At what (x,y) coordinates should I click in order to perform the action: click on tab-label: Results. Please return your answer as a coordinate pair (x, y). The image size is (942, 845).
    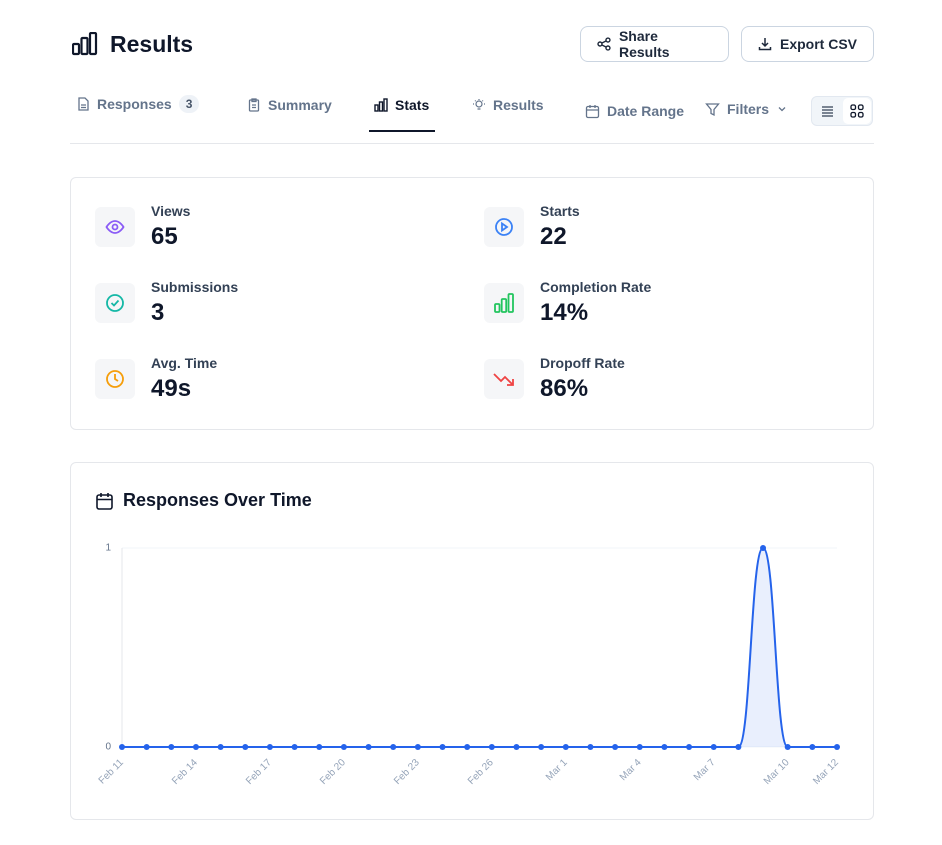
    Looking at the image, I should click on (518, 105).